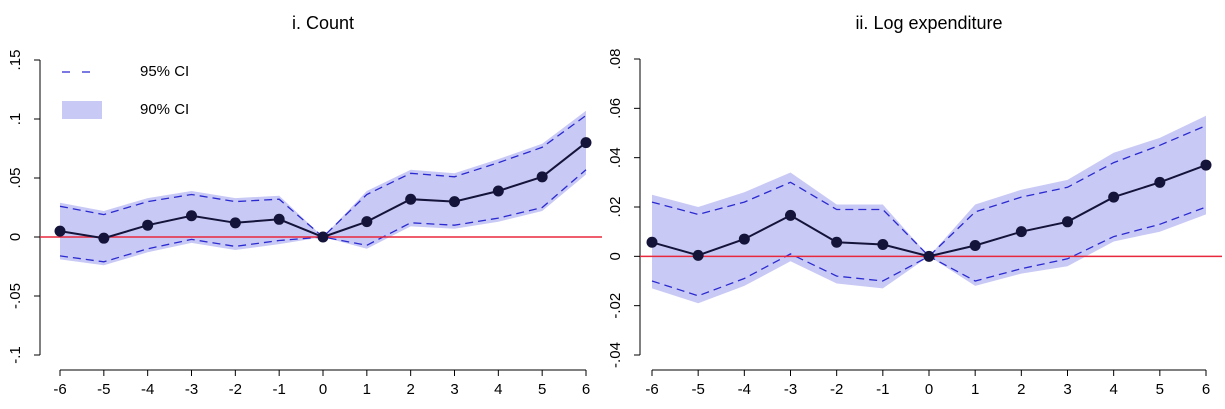 Image resolution: width=1225 pixels, height=409 pixels. What do you see at coordinates (82, 110) in the screenshot?
I see `legend-swatch` at bounding box center [82, 110].